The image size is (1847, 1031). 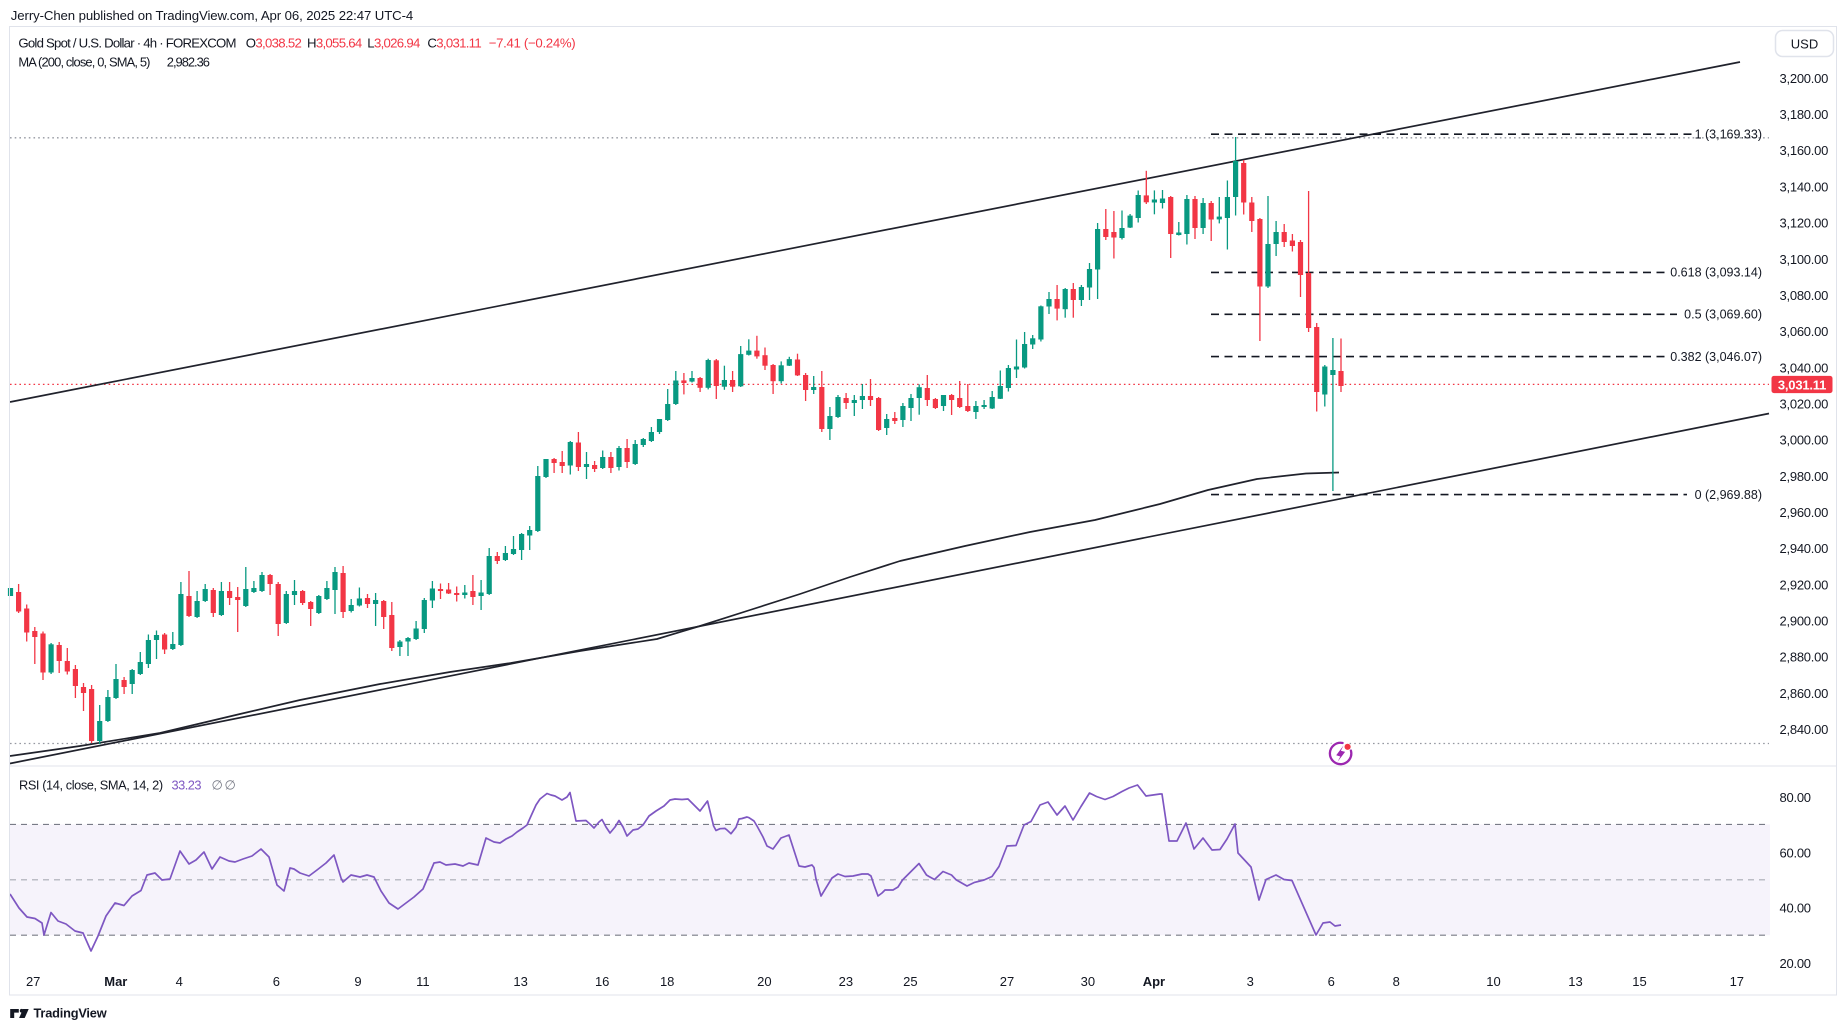 I want to click on svg-text: 20, so click(x=764, y=981).